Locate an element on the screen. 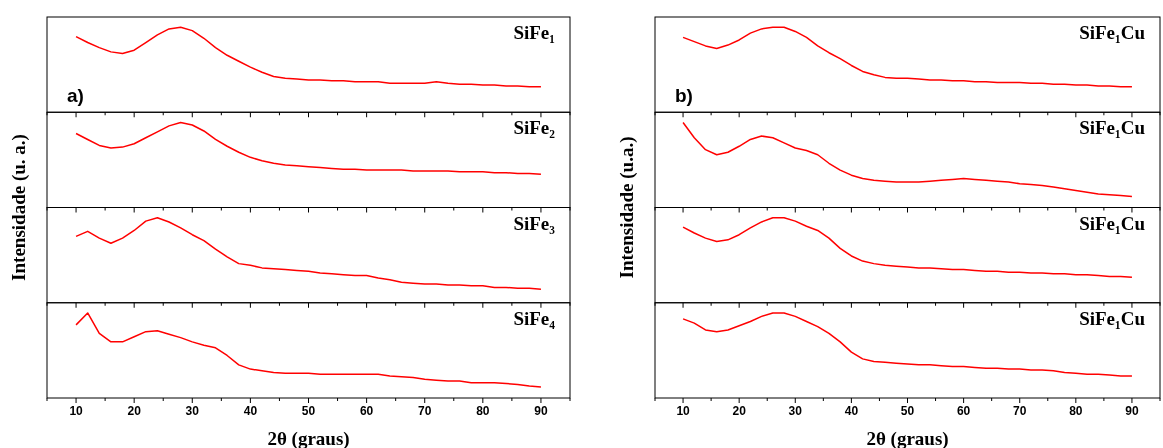 The height and width of the screenshot is (448, 1163). chart-title: SiFe₂ is located at coordinates (534, 128).